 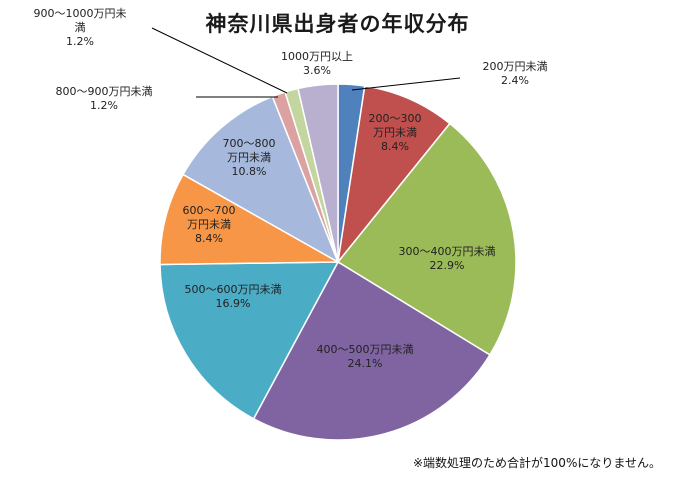 What do you see at coordinates (80, 13) in the screenshot?
I see `slice-category-label: 900〜1000万円未` at bounding box center [80, 13].